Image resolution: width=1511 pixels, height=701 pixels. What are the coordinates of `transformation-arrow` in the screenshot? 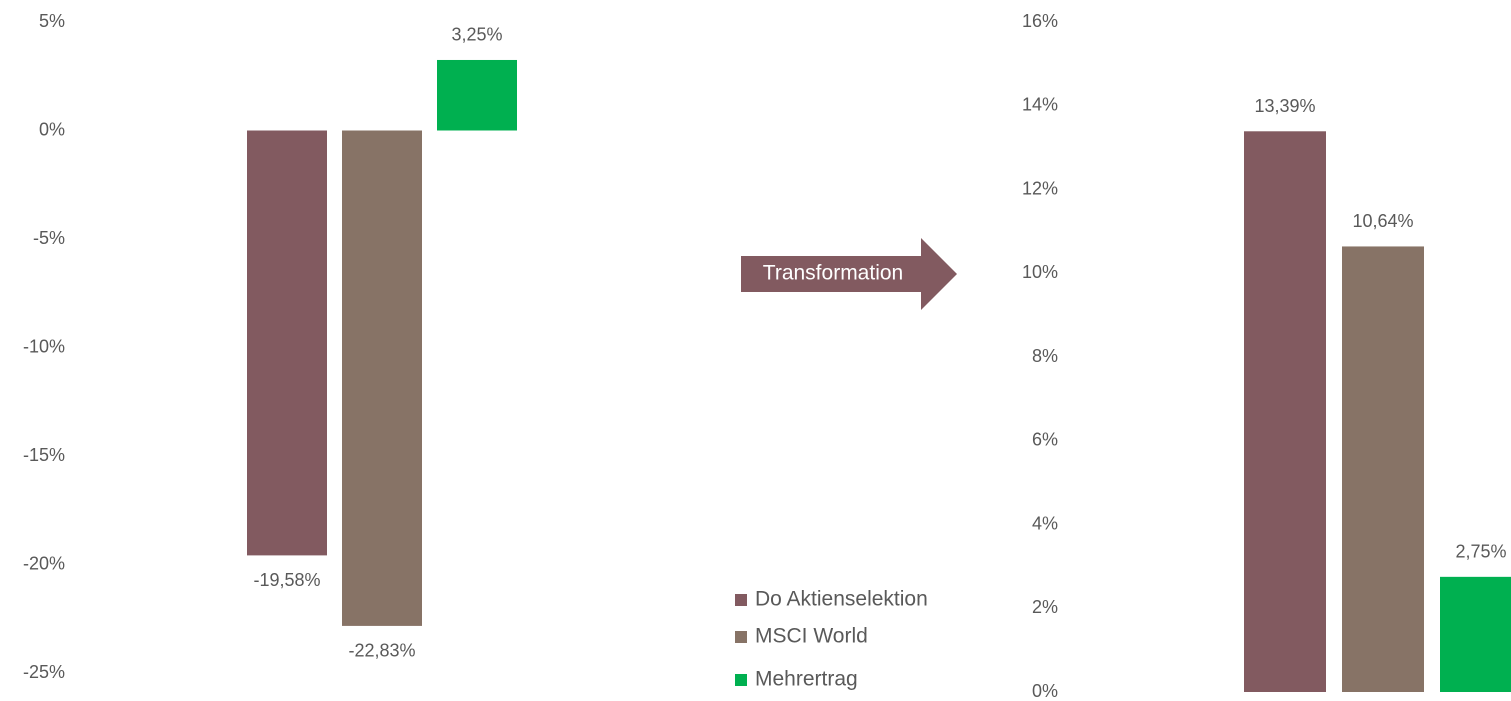 It's located at (849, 274).